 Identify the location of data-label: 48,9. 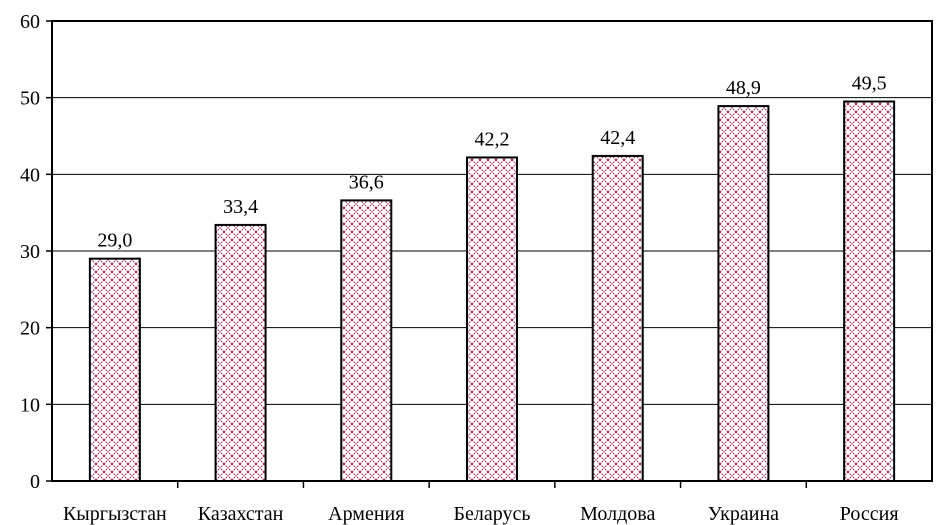
(743, 88).